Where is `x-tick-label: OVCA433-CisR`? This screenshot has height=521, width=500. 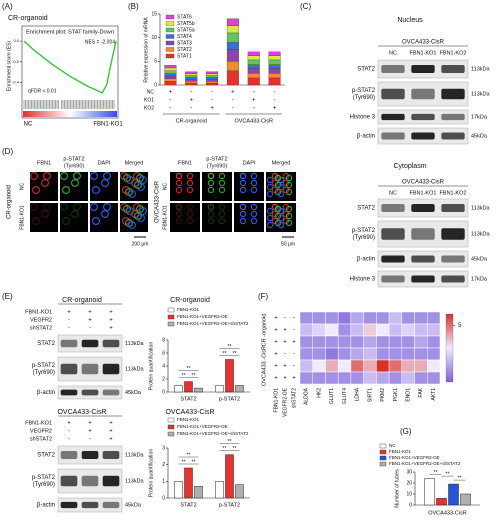 x-tick-label: OVCA433-CisR is located at coordinates (447, 513).